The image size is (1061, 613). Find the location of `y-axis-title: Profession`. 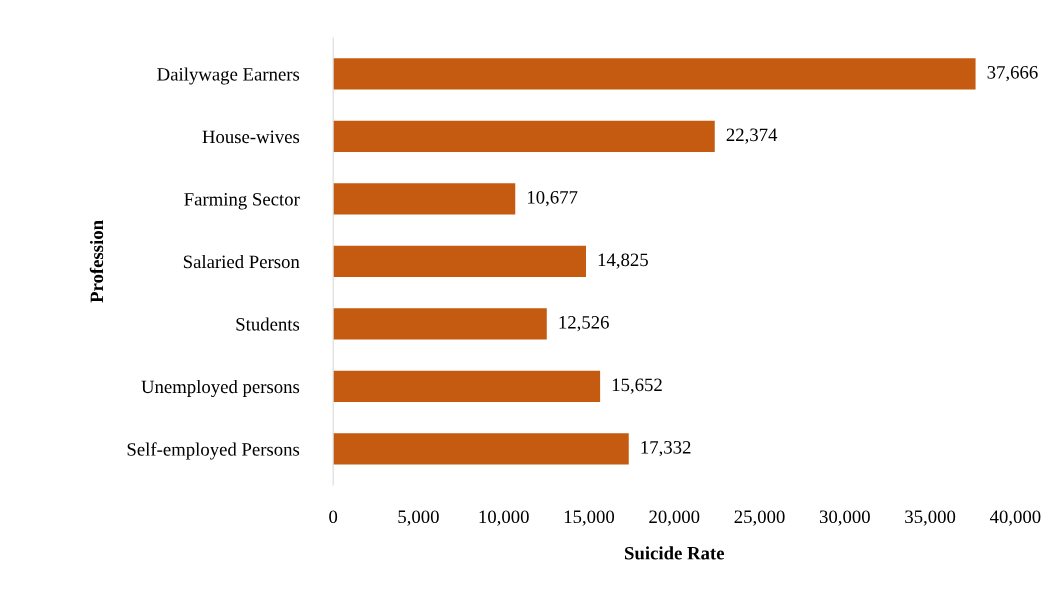

y-axis-title: Profession is located at coordinates (96, 261).